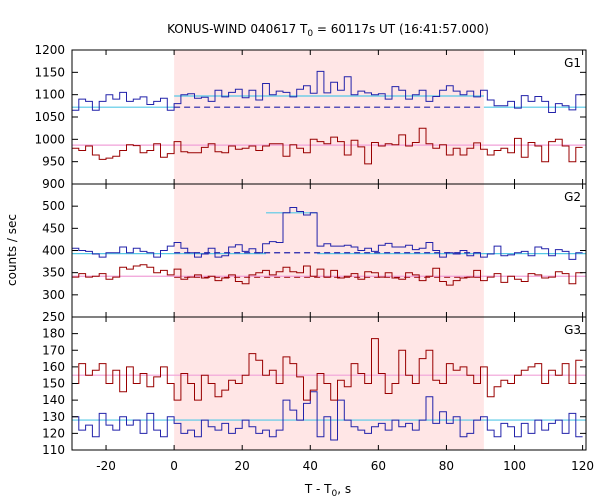 The image size is (600, 500). Describe the element at coordinates (49, 72) in the screenshot. I see `y-tick-label: 1150` at that location.